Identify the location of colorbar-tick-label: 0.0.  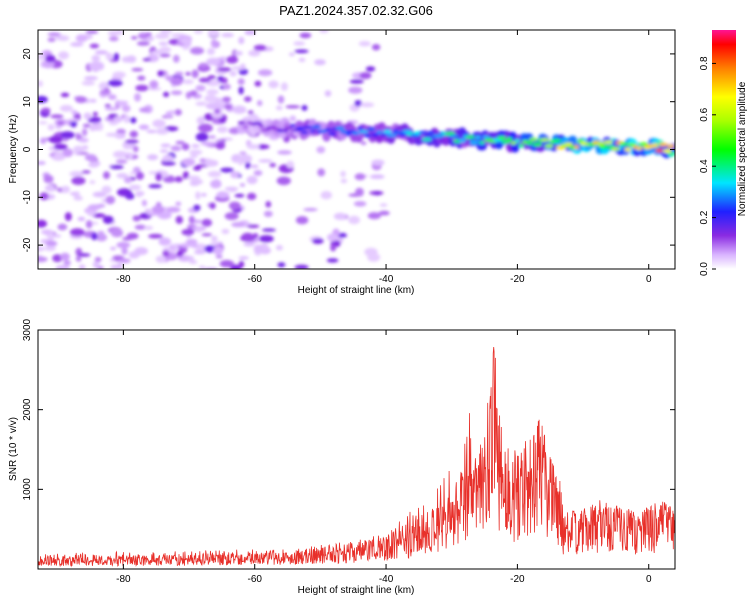
(704, 269).